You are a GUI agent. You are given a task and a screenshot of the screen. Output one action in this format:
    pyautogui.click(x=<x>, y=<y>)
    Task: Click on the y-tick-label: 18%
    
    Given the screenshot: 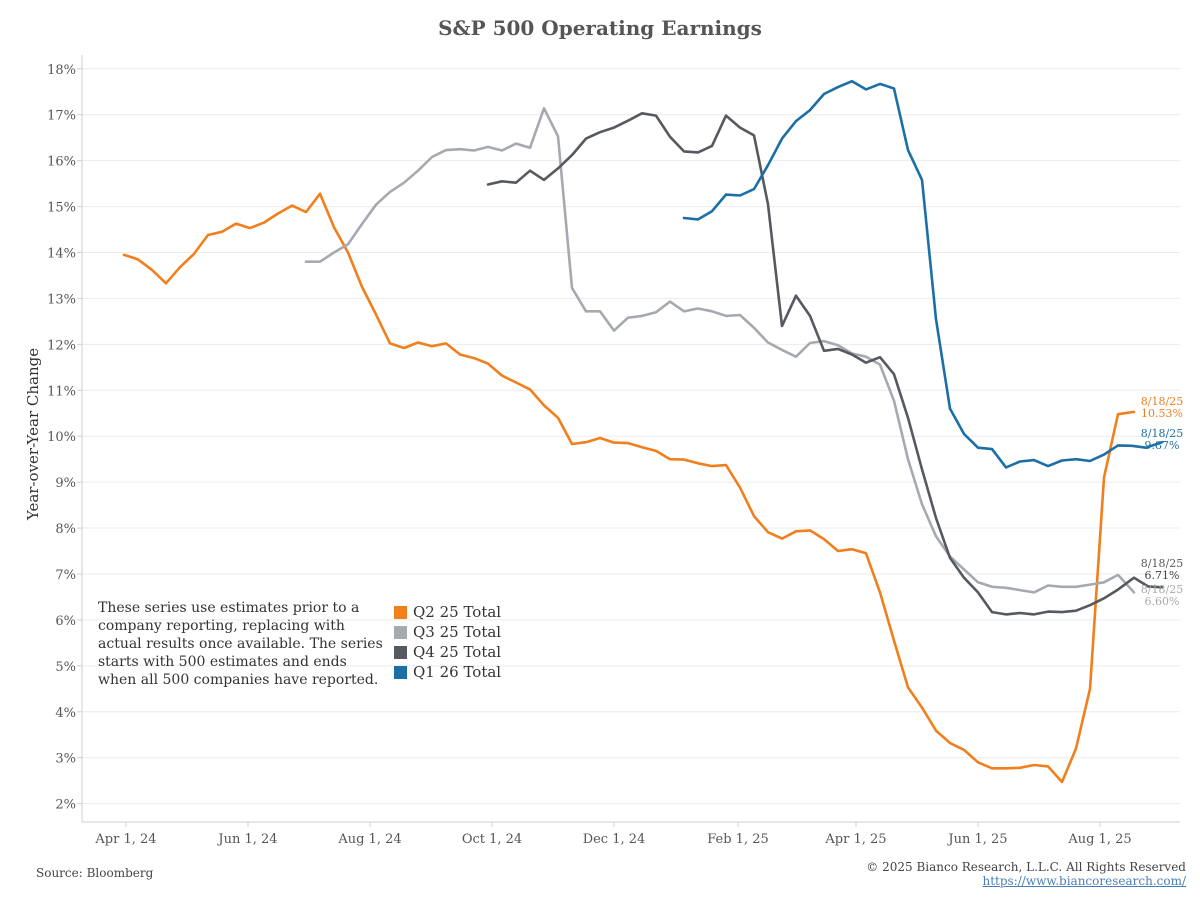 What is the action you would take?
    pyautogui.click(x=61, y=70)
    